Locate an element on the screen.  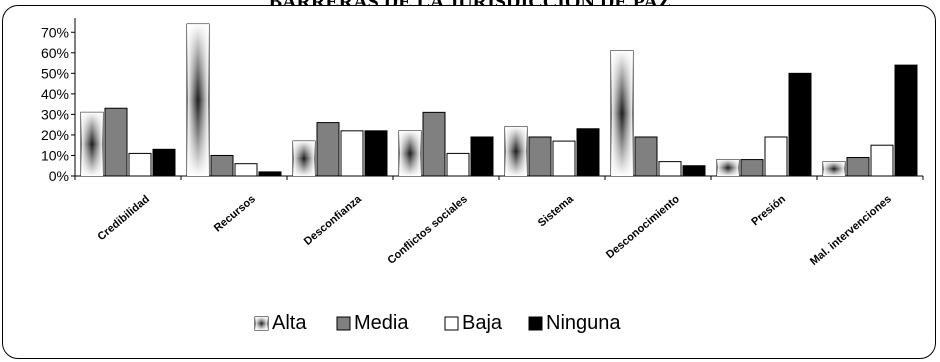
y-tick-label: 20% is located at coordinates (55, 135).